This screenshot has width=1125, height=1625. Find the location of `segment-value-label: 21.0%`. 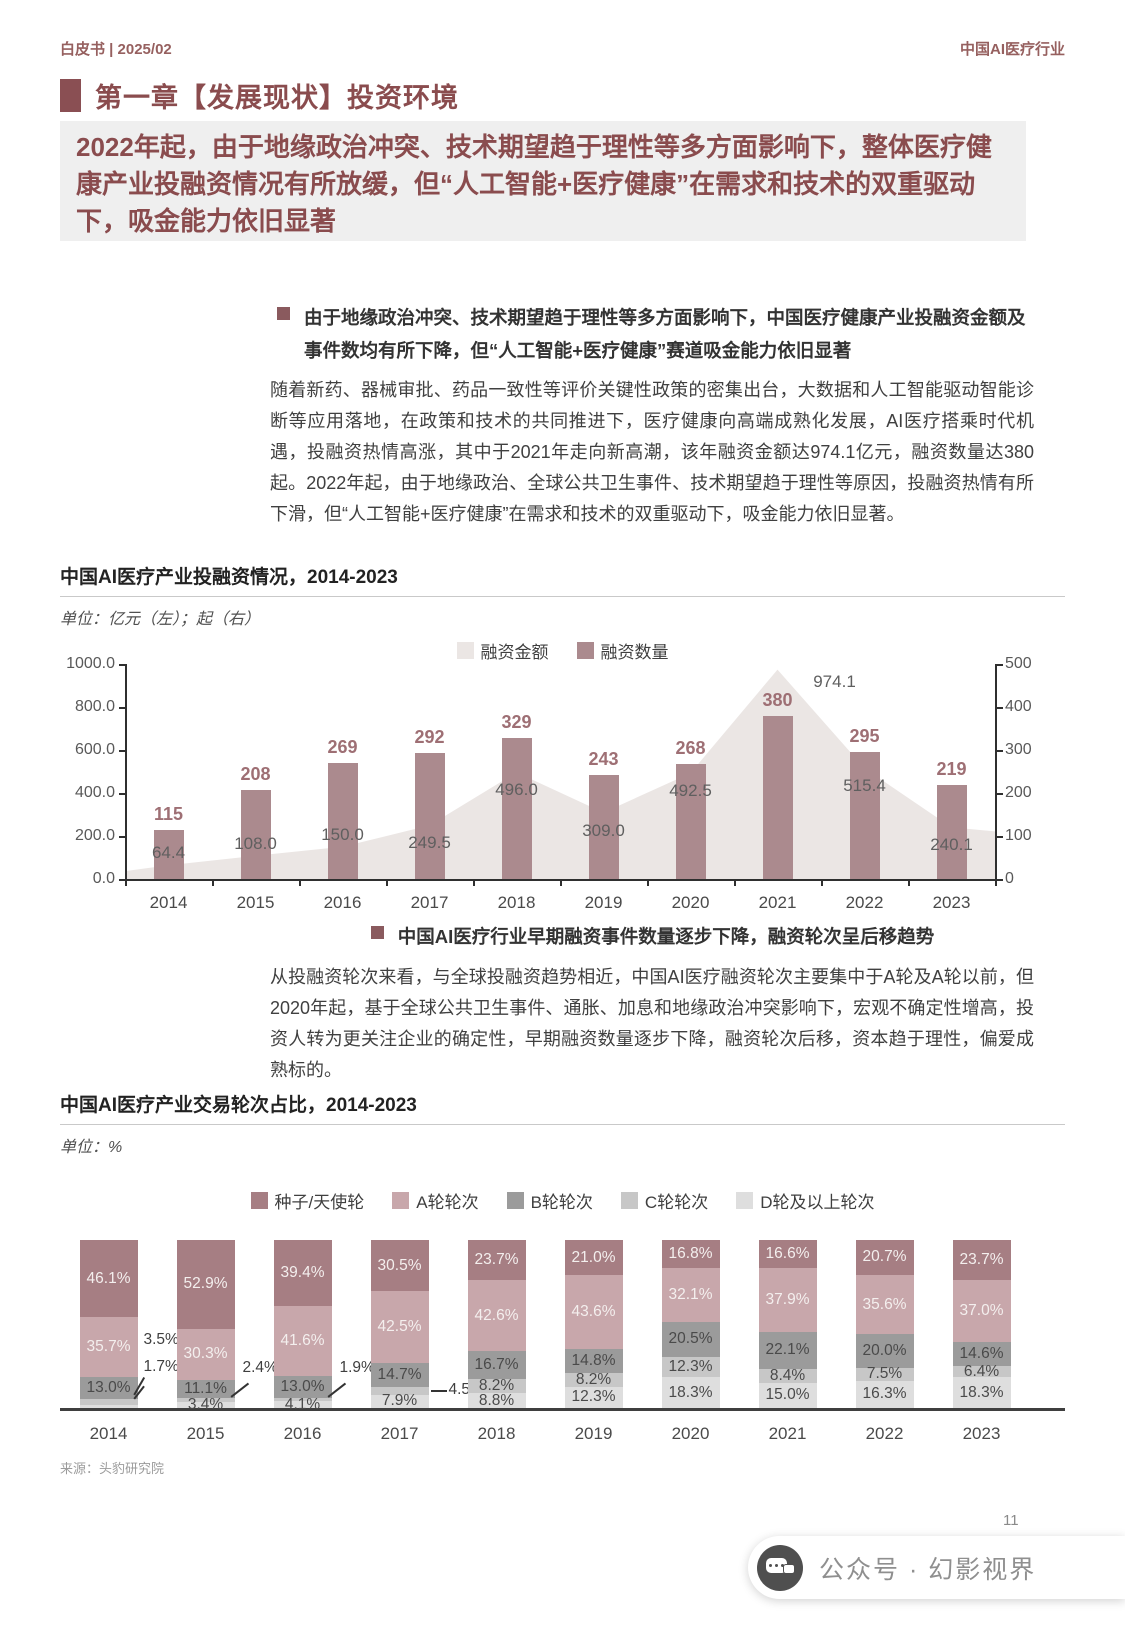

segment-value-label: 21.0% is located at coordinates (593, 1257).